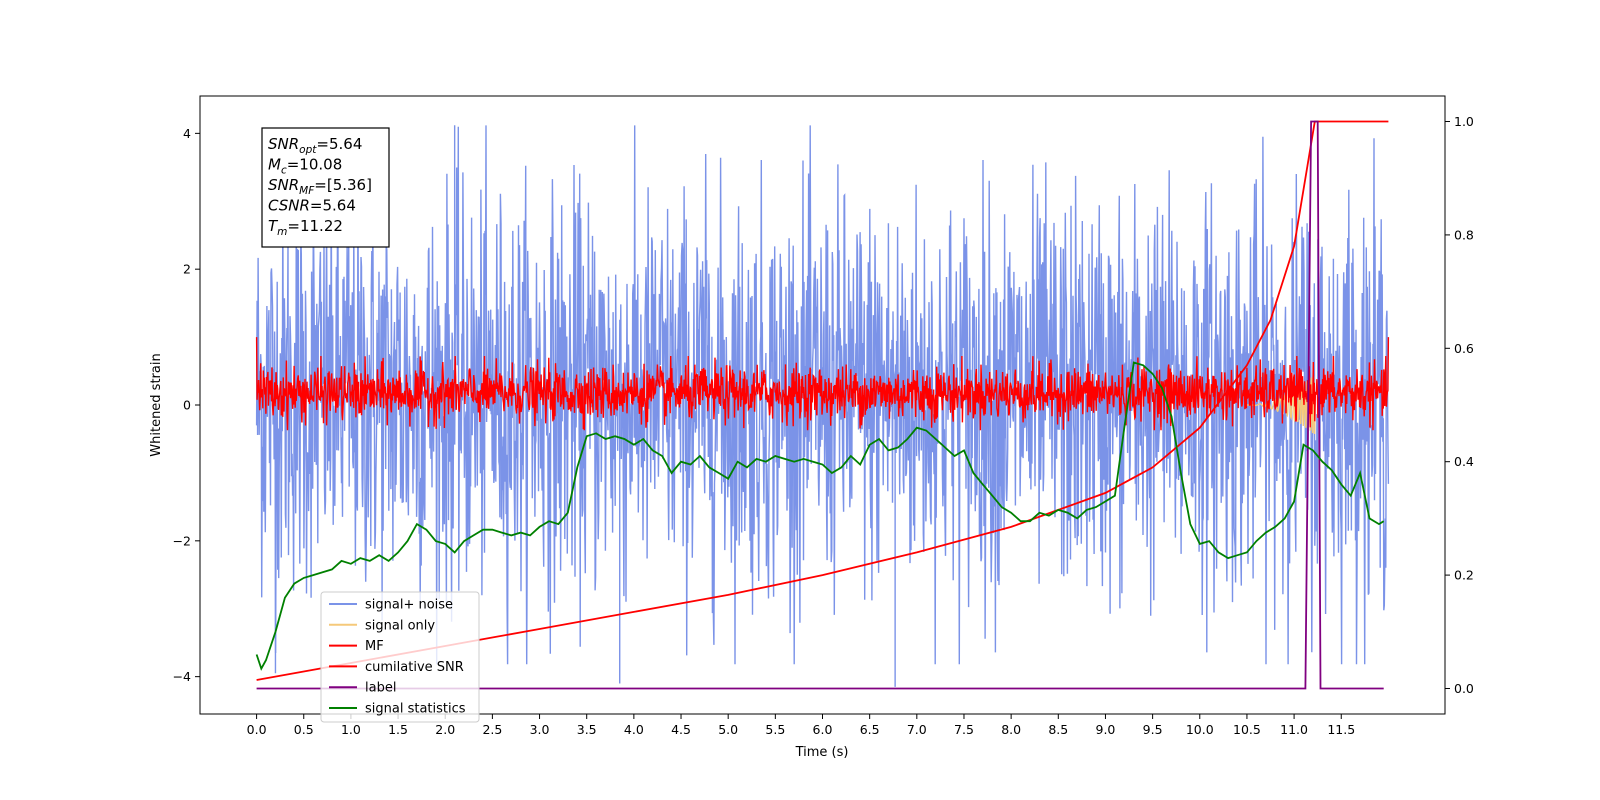 This screenshot has height=800, width=1600. Describe the element at coordinates (320, 186) in the screenshot. I see `annotation-line: SNRMF=[5.36]` at that location.